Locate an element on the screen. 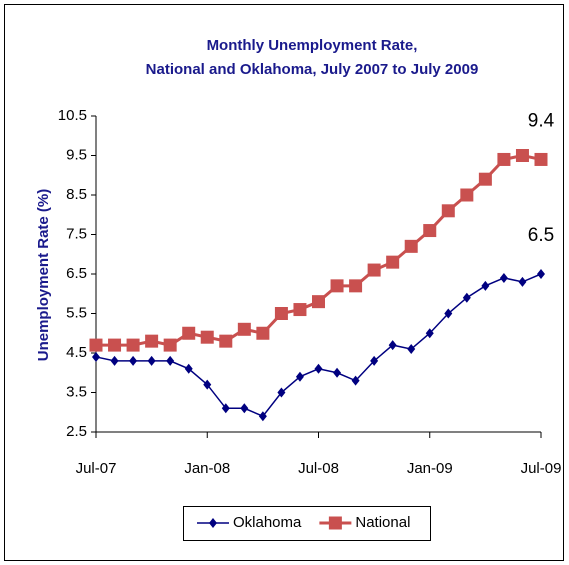 The image size is (569, 565). x-tick-label: Jul-08 is located at coordinates (318, 468).